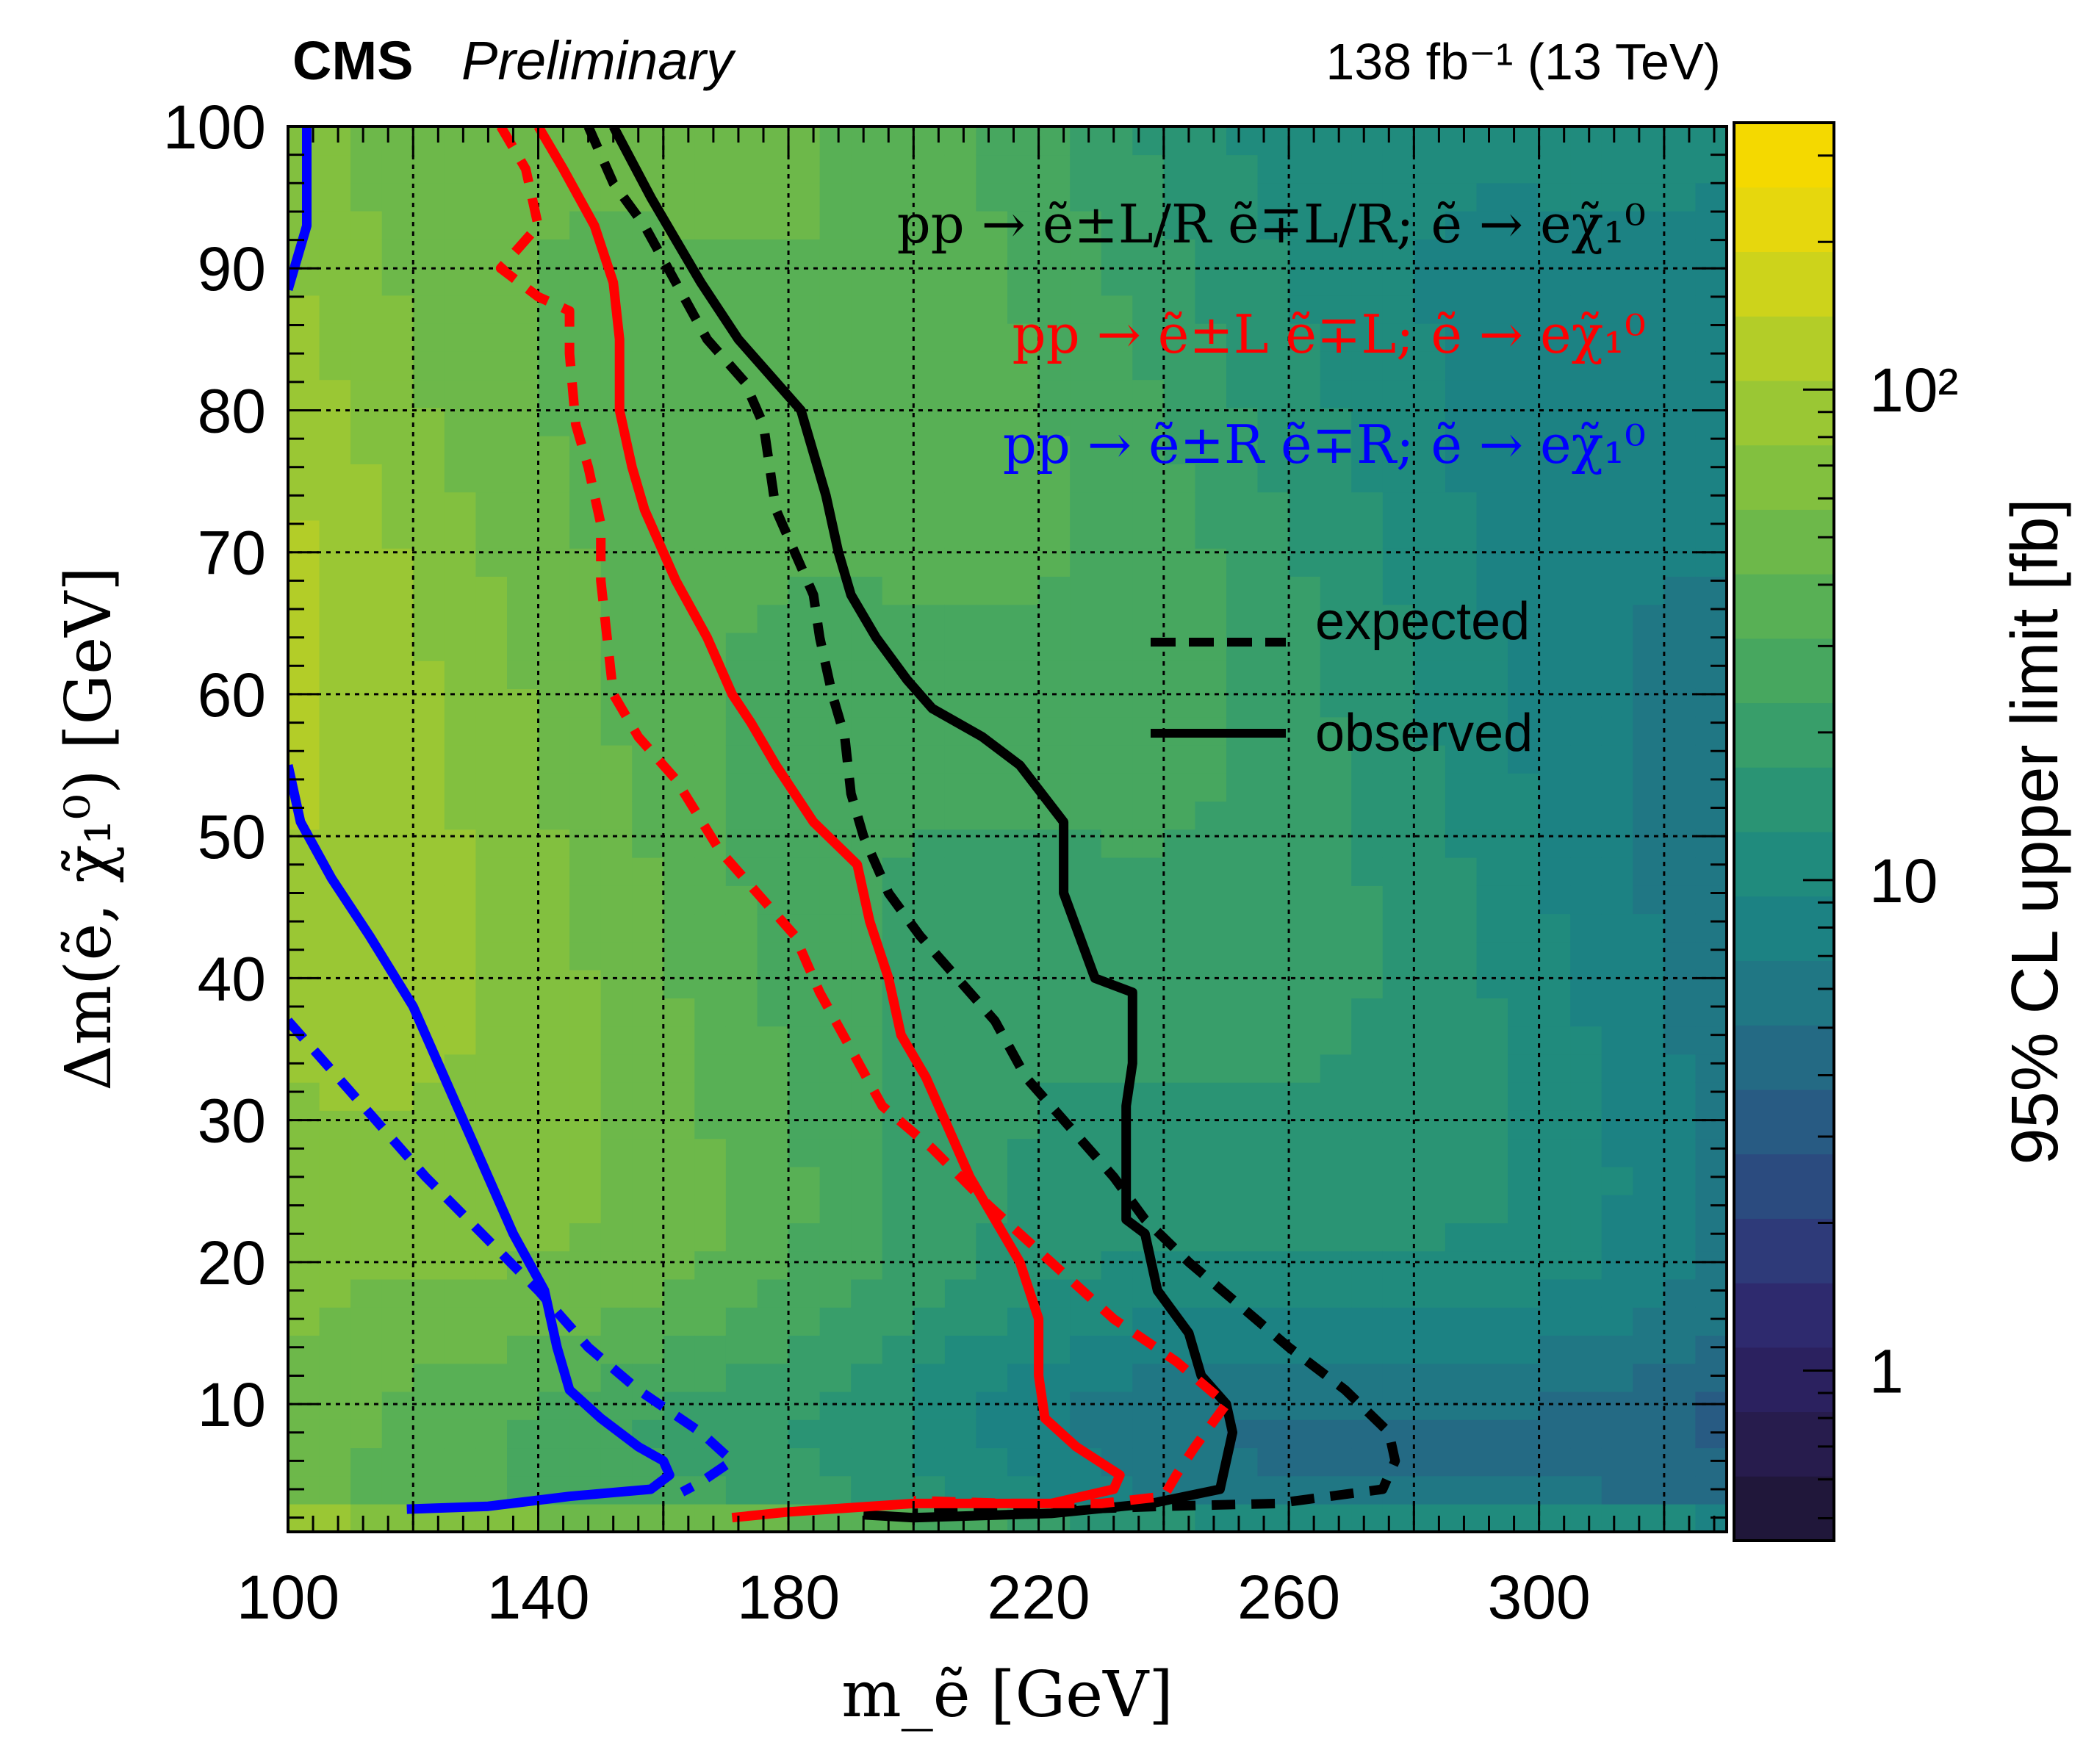  Describe the element at coordinates (512, 1257) in the screenshot. I see `contour-r-expected` at that location.